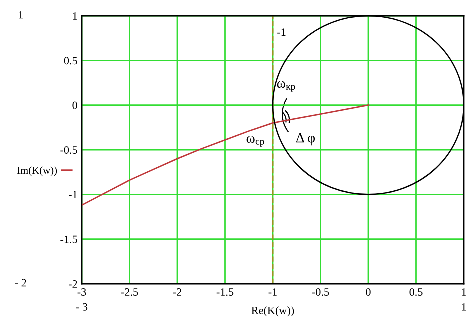 The image size is (474, 320). What do you see at coordinates (82, 292) in the screenshot?
I see `x-tick-label: -3` at bounding box center [82, 292].